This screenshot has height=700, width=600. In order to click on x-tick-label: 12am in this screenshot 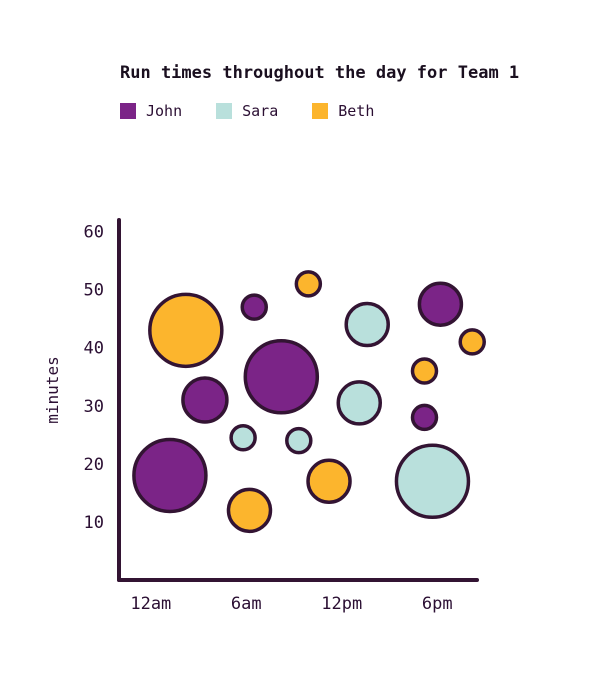, I will do `click(150, 604)`.